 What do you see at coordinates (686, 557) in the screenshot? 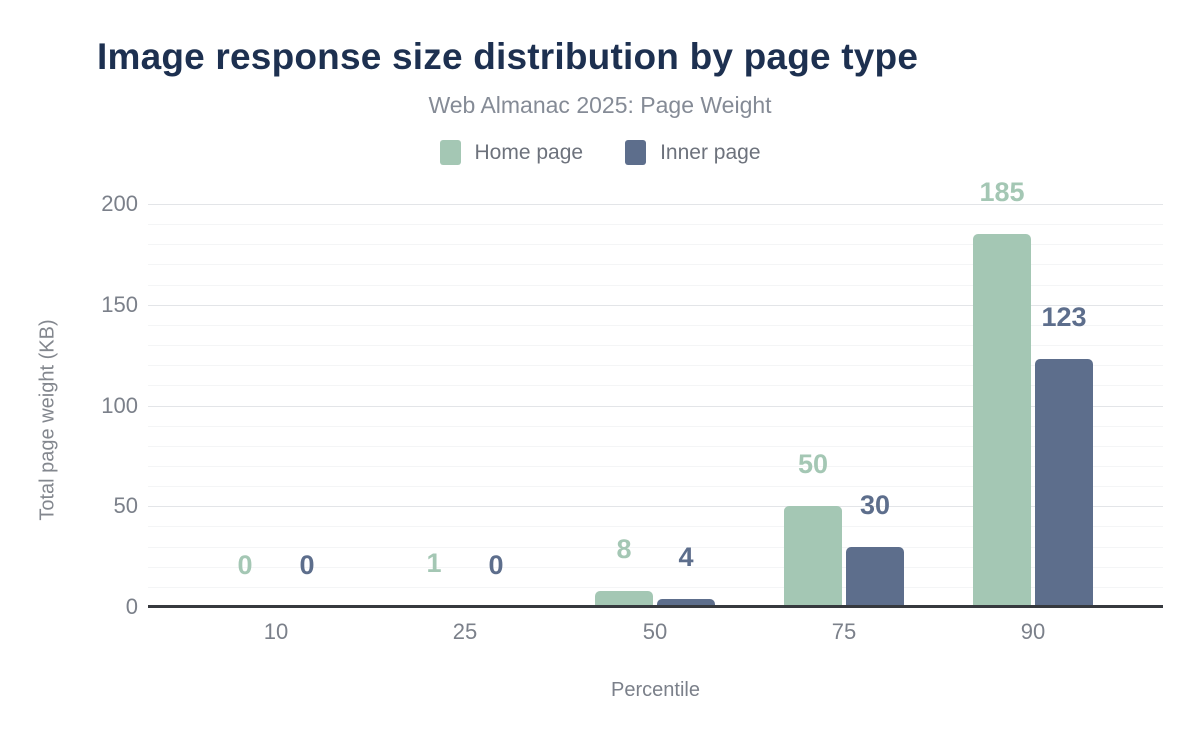
I see `value-label-inner-page-p50: 4` at bounding box center [686, 557].